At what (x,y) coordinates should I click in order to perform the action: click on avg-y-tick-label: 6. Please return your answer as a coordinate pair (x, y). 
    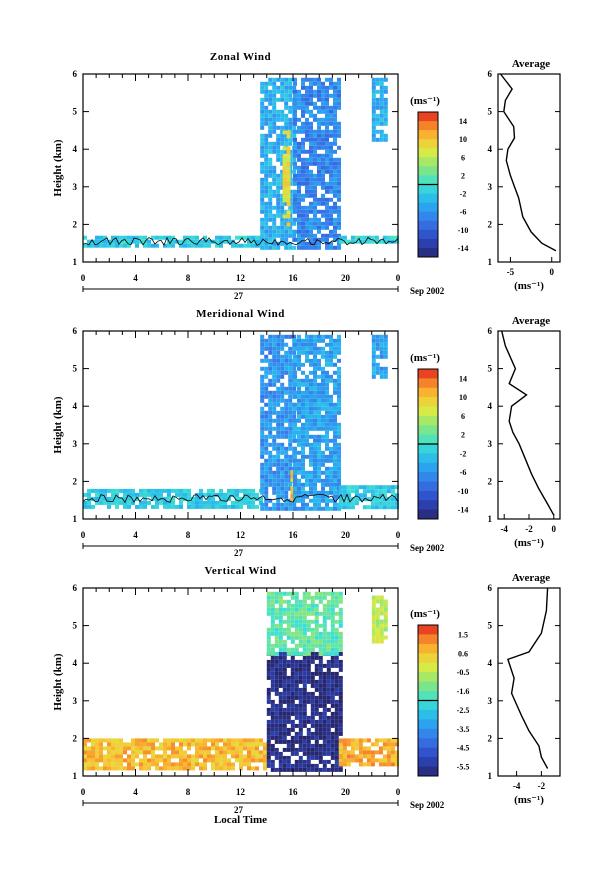
    Looking at the image, I should click on (490, 74).